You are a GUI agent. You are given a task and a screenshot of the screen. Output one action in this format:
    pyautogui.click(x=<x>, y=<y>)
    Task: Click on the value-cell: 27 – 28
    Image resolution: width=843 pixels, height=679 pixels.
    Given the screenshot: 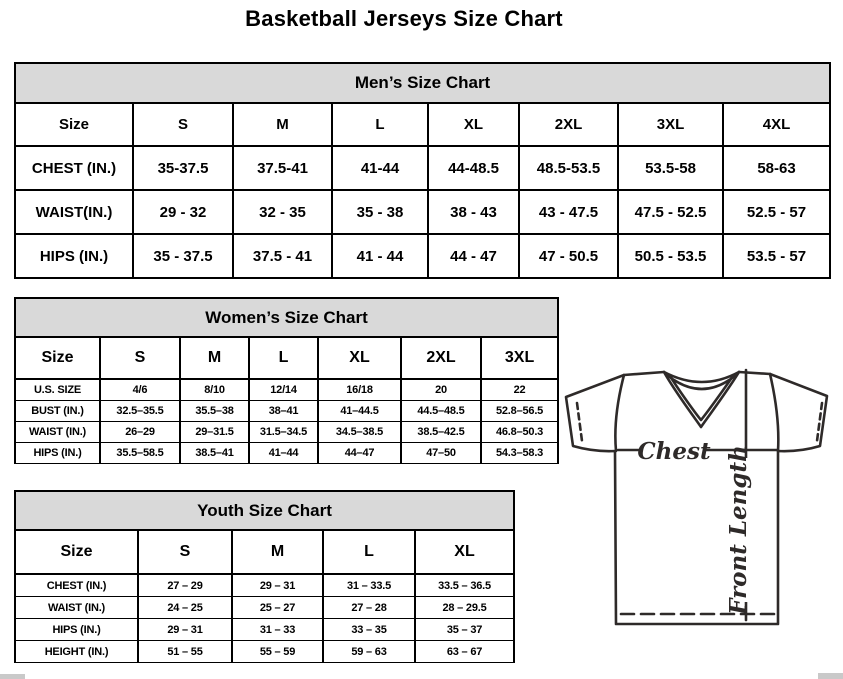 What is the action you would take?
    pyautogui.click(x=369, y=607)
    